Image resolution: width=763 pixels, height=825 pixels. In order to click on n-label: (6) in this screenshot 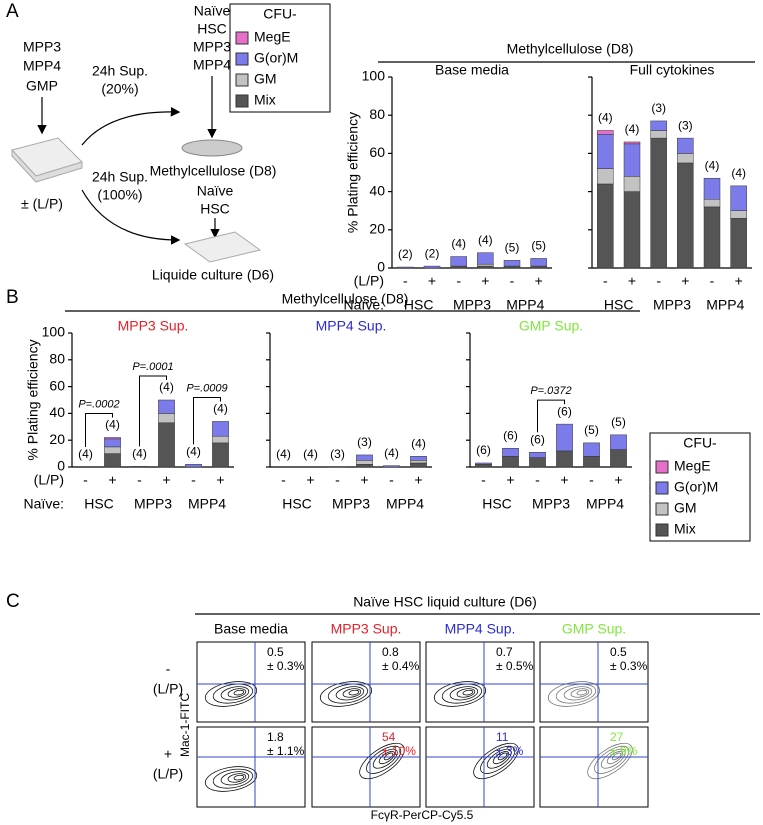, I will do `click(510, 435)`.